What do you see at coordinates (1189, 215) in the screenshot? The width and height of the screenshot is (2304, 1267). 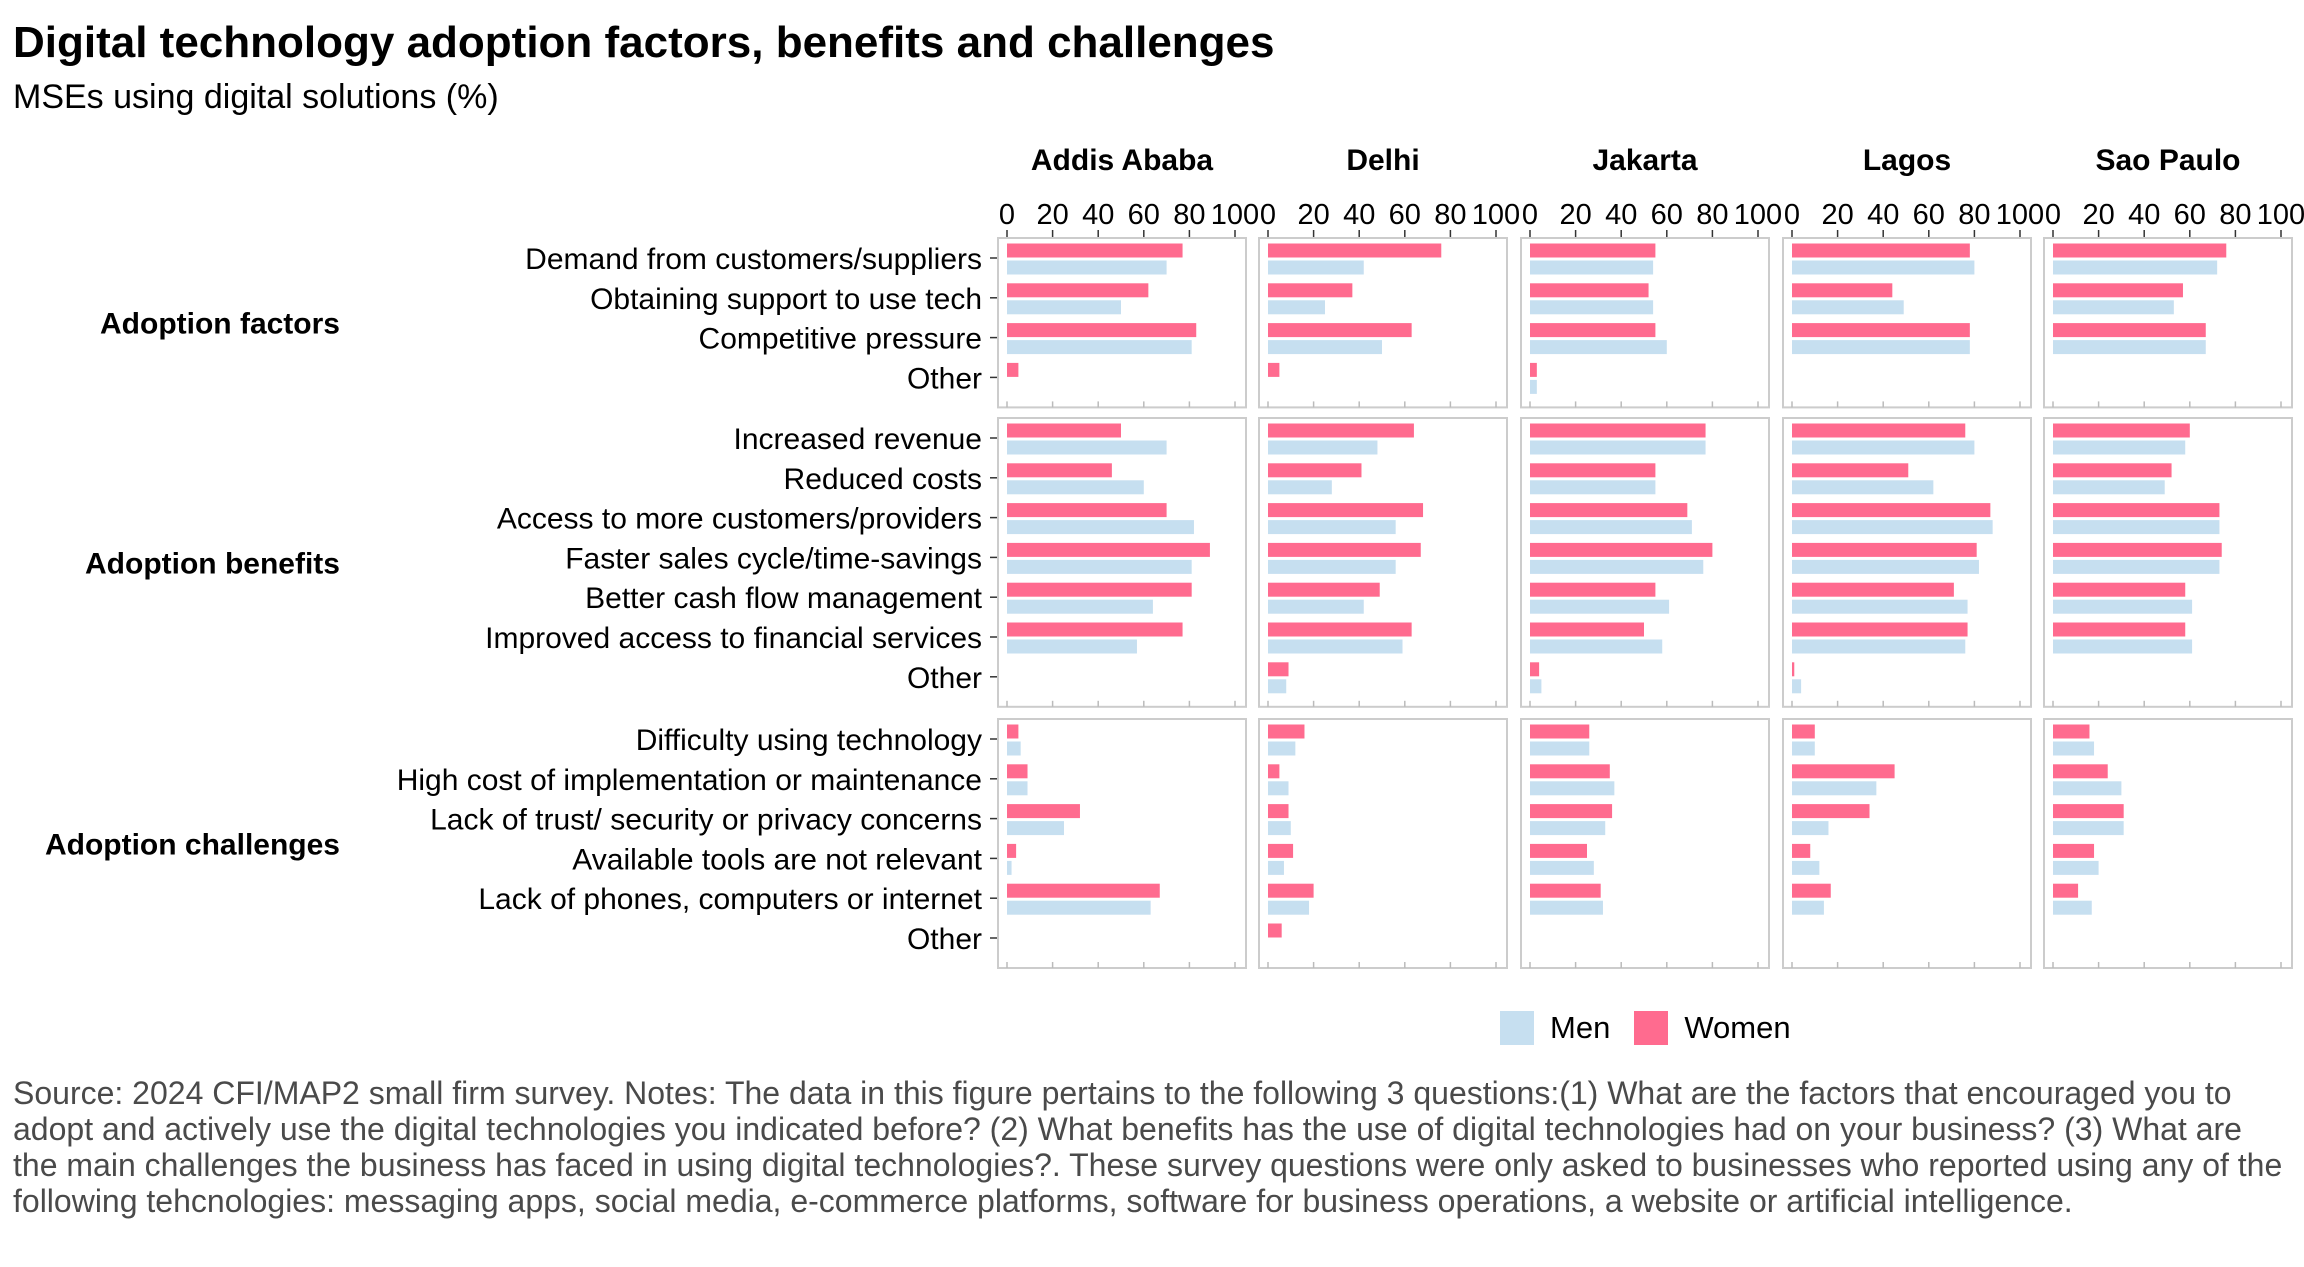 I see `x-tick-label-addis-ababa-80: 80` at bounding box center [1189, 215].